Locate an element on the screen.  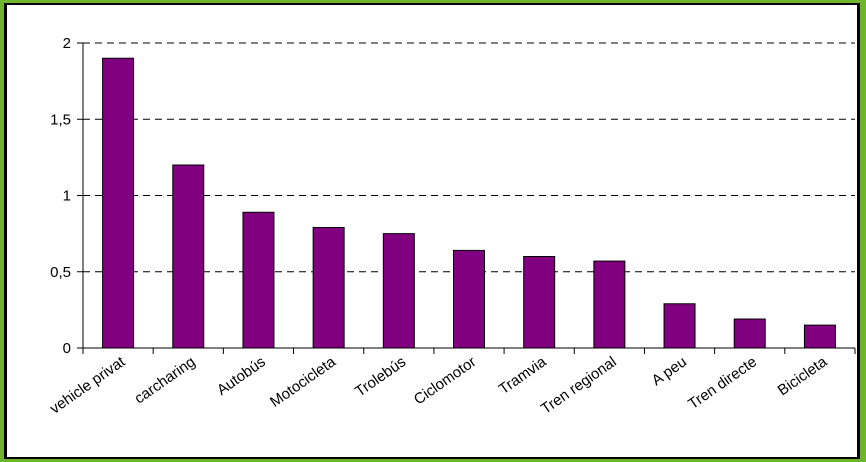
x-category-label: Autobús is located at coordinates (241, 375).